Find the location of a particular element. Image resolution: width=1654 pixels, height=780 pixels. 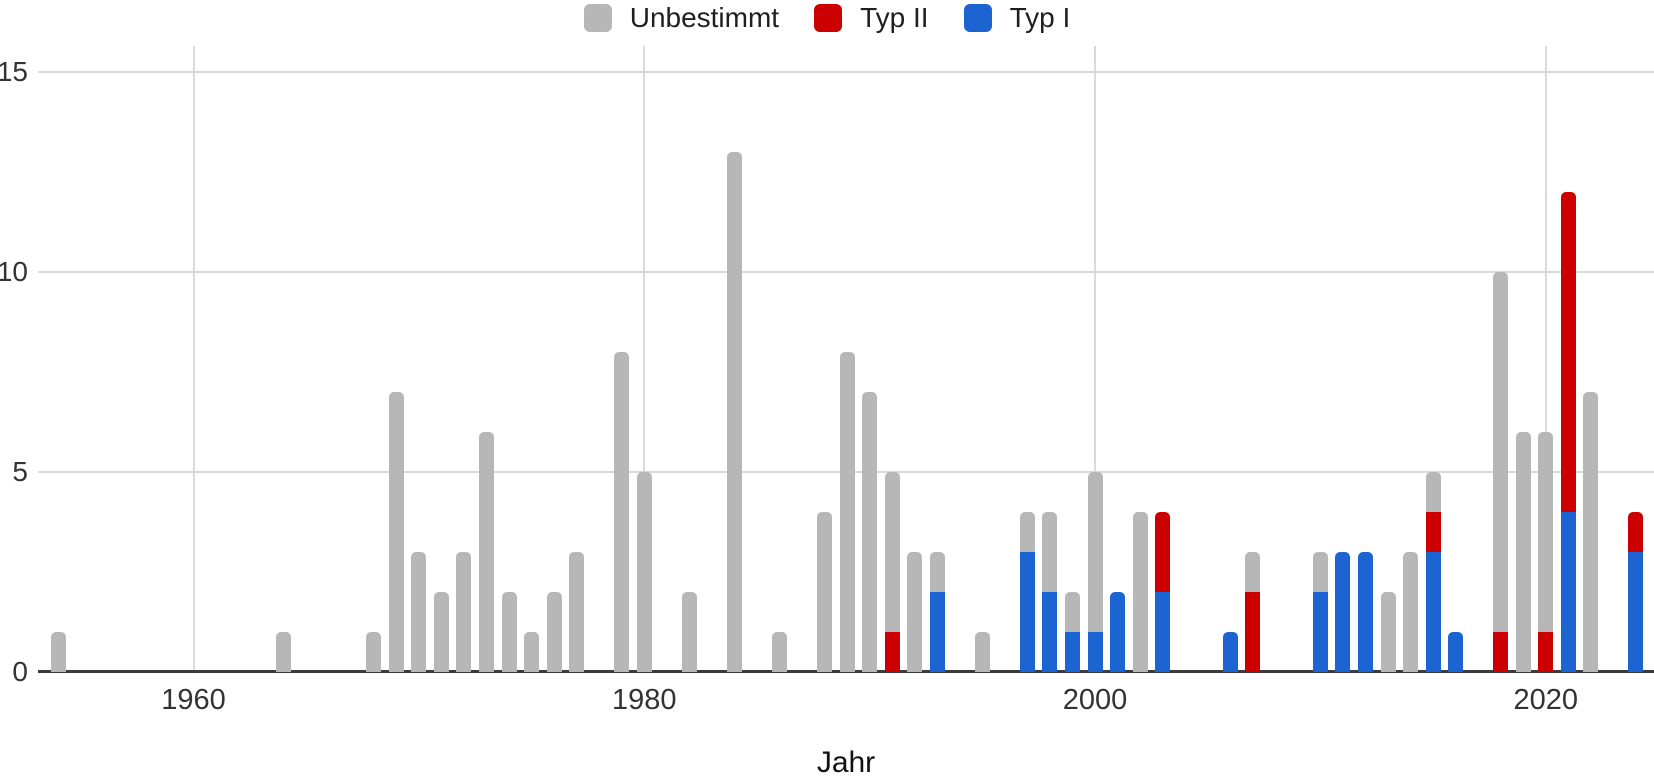

bar-1971 is located at coordinates (441, 632).